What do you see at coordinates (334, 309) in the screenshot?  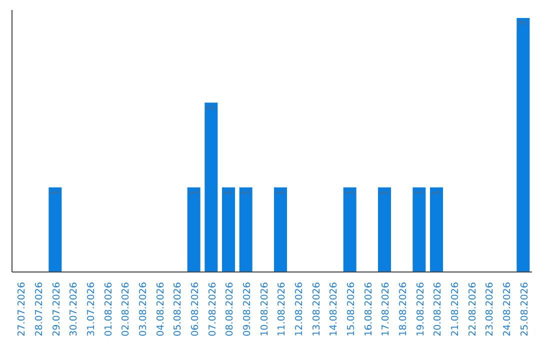 I see `x-tick-label: 14.08.2026` at bounding box center [334, 309].